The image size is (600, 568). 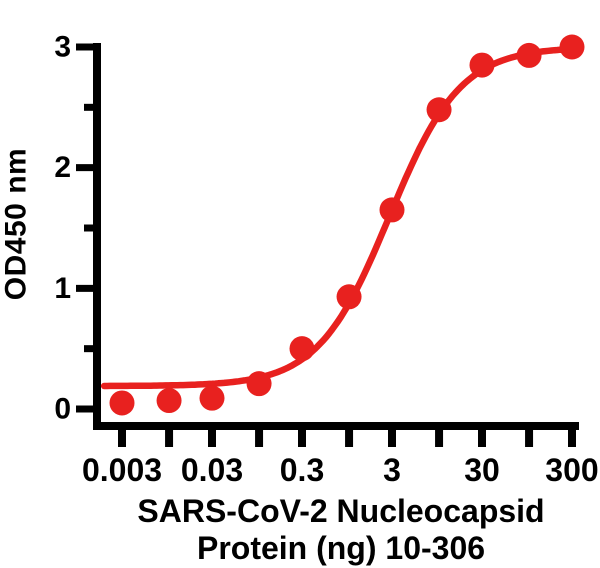 I want to click on x-tick-label: 0.03, so click(x=212, y=470).